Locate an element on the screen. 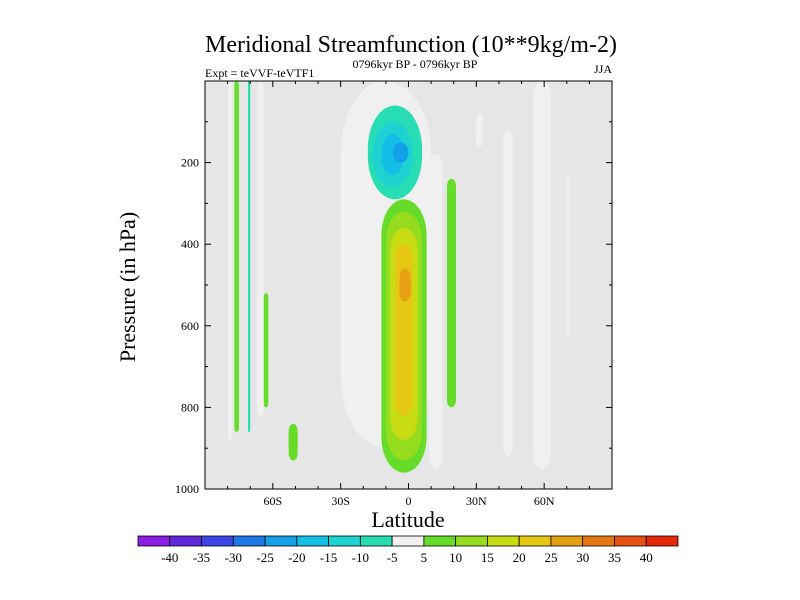  center-subtitle: 0796kyr BP - 0796kyr BP is located at coordinates (415, 64).